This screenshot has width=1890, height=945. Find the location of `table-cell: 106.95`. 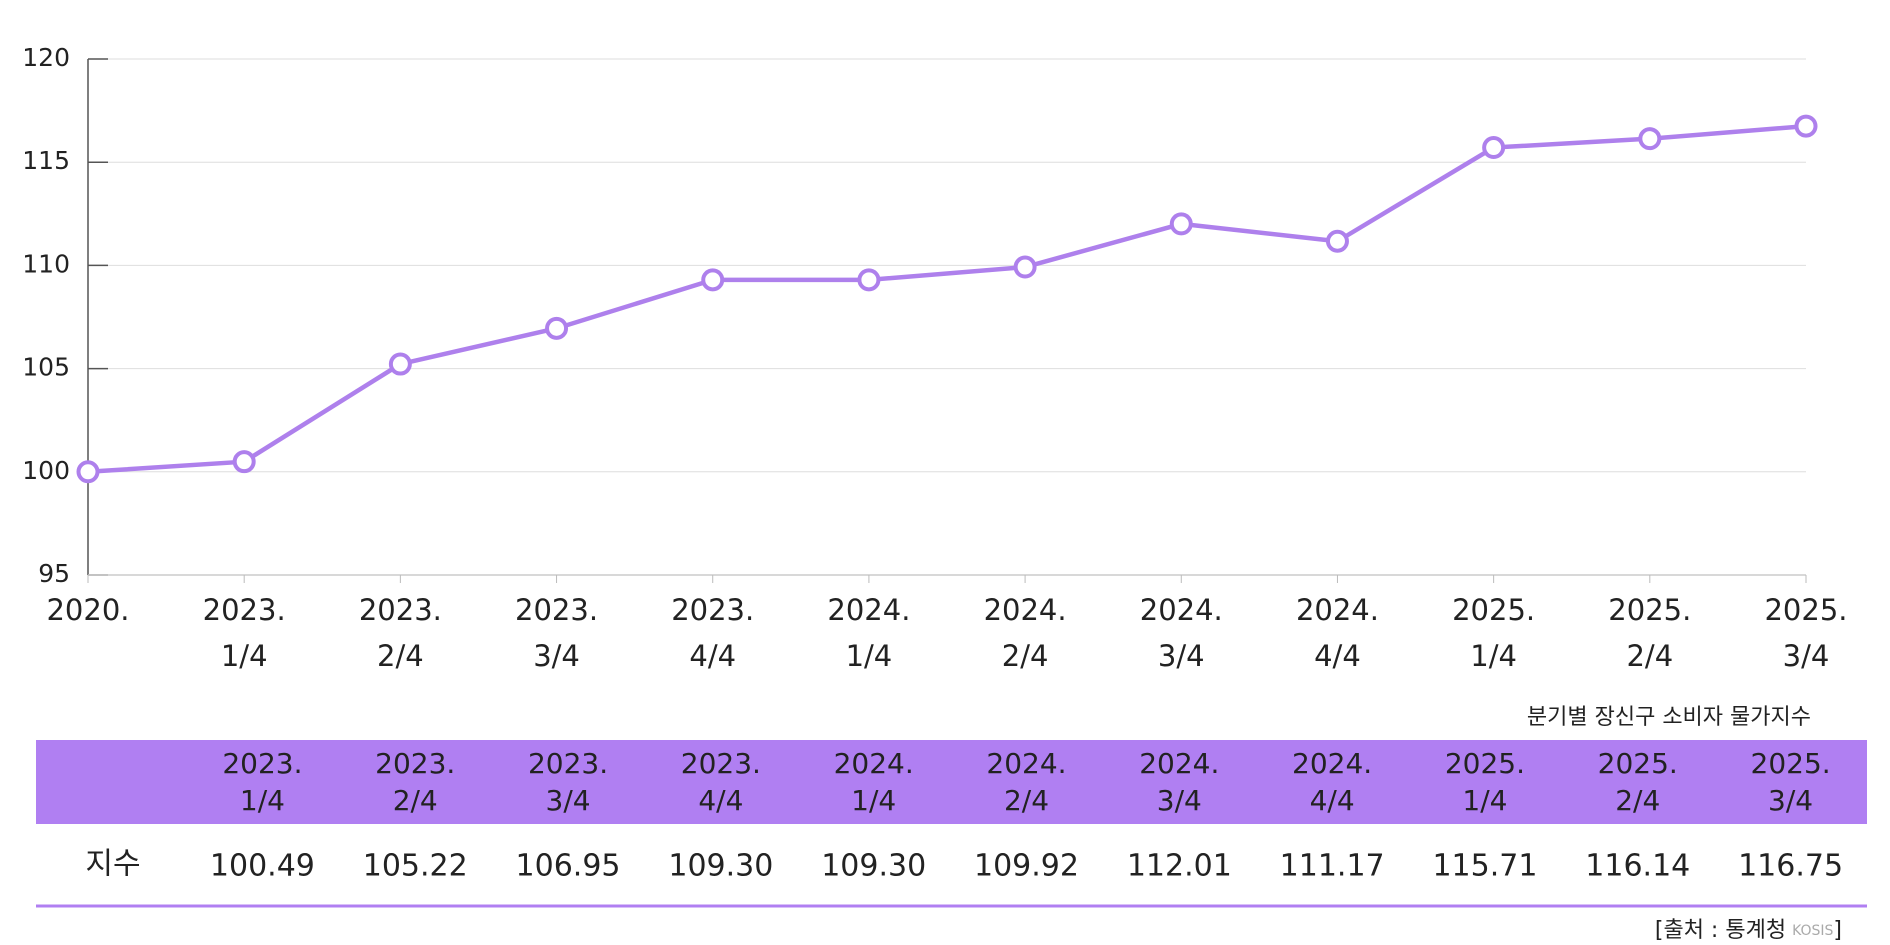

table-cell: 106.95 is located at coordinates (568, 866).